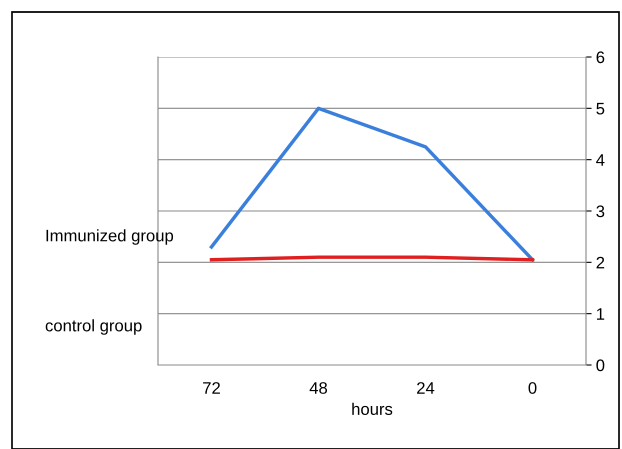  Describe the element at coordinates (600, 211) in the screenshot. I see `y-tick-label: 3` at that location.